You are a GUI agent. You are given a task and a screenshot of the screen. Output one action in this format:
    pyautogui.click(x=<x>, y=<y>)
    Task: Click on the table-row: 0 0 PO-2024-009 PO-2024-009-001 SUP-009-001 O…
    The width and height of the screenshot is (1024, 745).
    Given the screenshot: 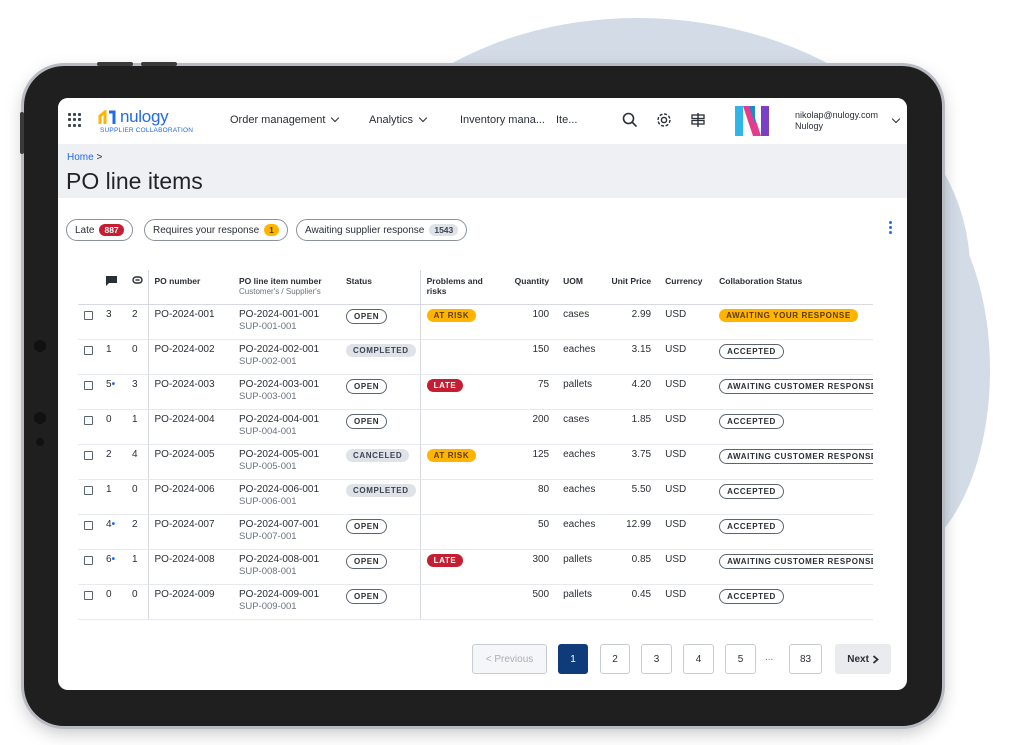 What is the action you would take?
    pyautogui.click(x=476, y=602)
    